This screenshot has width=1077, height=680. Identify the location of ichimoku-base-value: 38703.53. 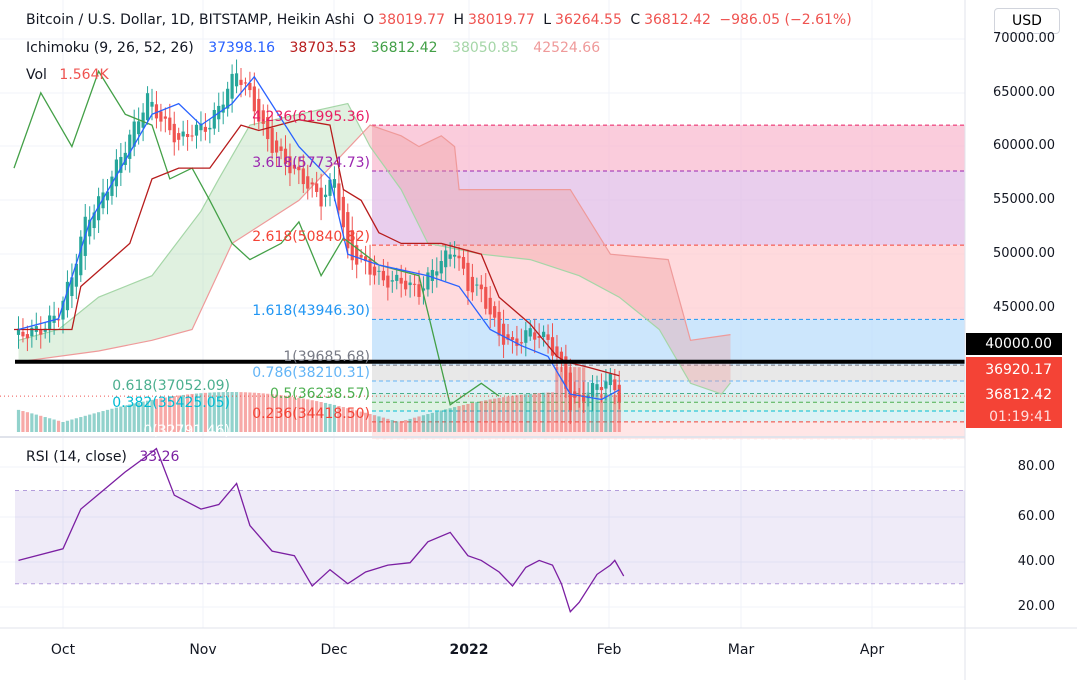
(323, 48).